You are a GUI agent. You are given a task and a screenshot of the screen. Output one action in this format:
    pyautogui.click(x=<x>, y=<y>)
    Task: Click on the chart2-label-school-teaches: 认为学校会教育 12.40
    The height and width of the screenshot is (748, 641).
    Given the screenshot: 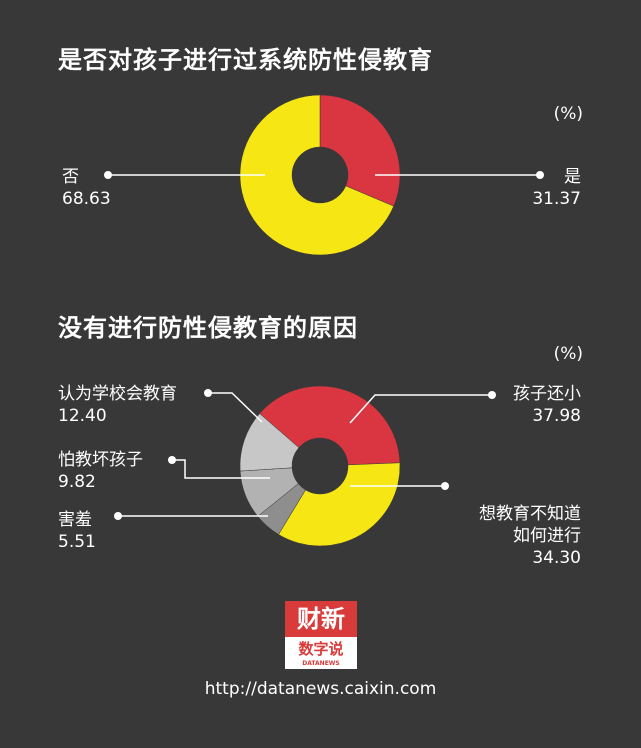 What is the action you would take?
    pyautogui.click(x=117, y=405)
    